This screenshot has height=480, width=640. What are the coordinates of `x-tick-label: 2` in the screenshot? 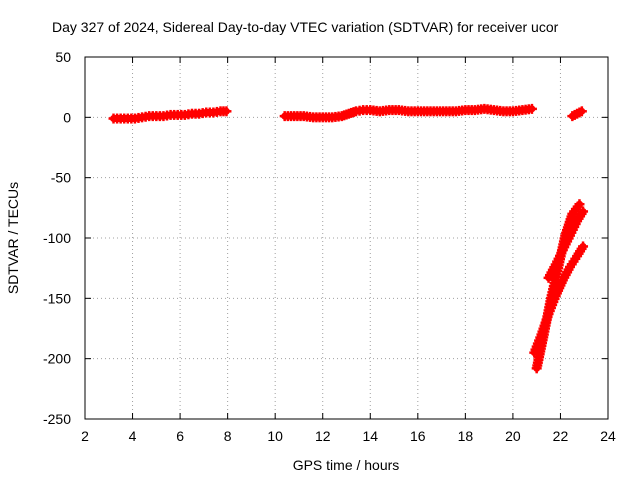 It's located at (85, 436).